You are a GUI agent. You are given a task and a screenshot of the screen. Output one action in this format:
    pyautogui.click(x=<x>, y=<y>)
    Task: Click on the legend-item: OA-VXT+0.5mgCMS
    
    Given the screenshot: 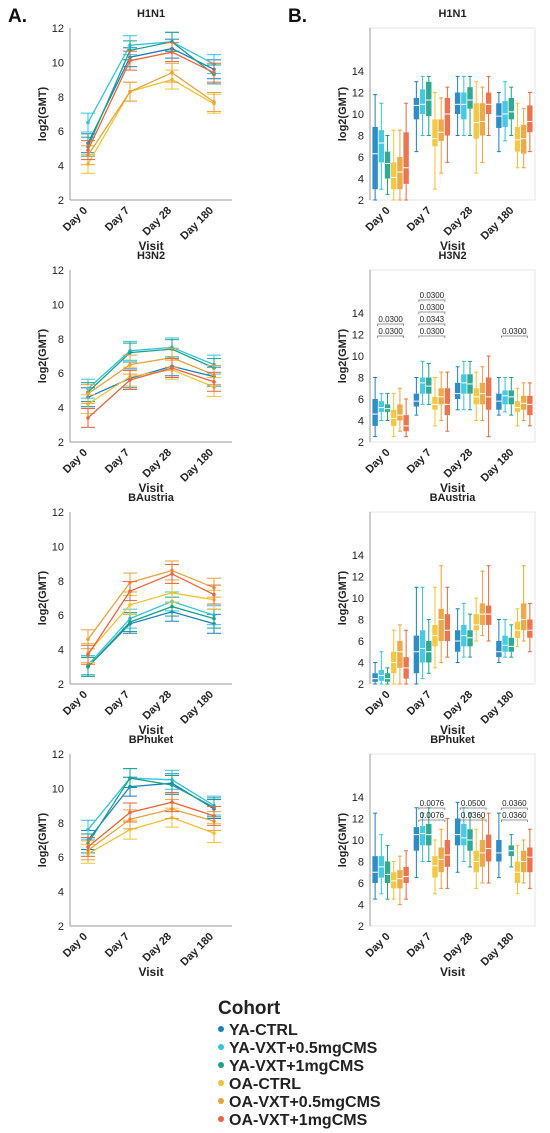 What is the action you would take?
    pyautogui.click(x=299, y=1103)
    